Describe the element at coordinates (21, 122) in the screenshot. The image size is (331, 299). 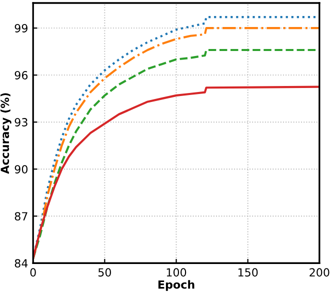
I see `y-tick-label: 93` at that location.